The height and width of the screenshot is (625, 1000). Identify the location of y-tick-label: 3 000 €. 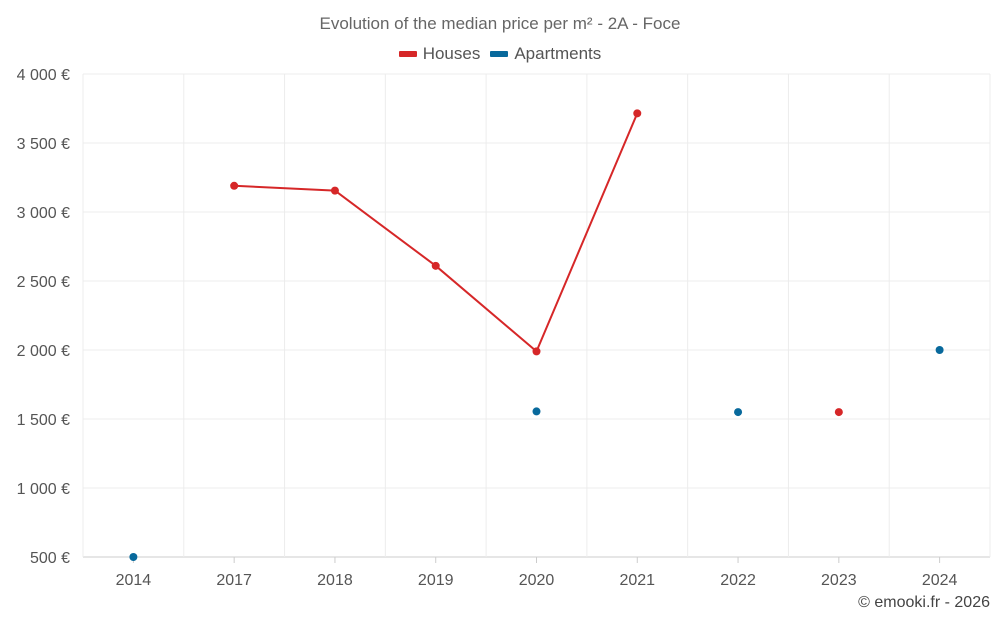
(43, 213).